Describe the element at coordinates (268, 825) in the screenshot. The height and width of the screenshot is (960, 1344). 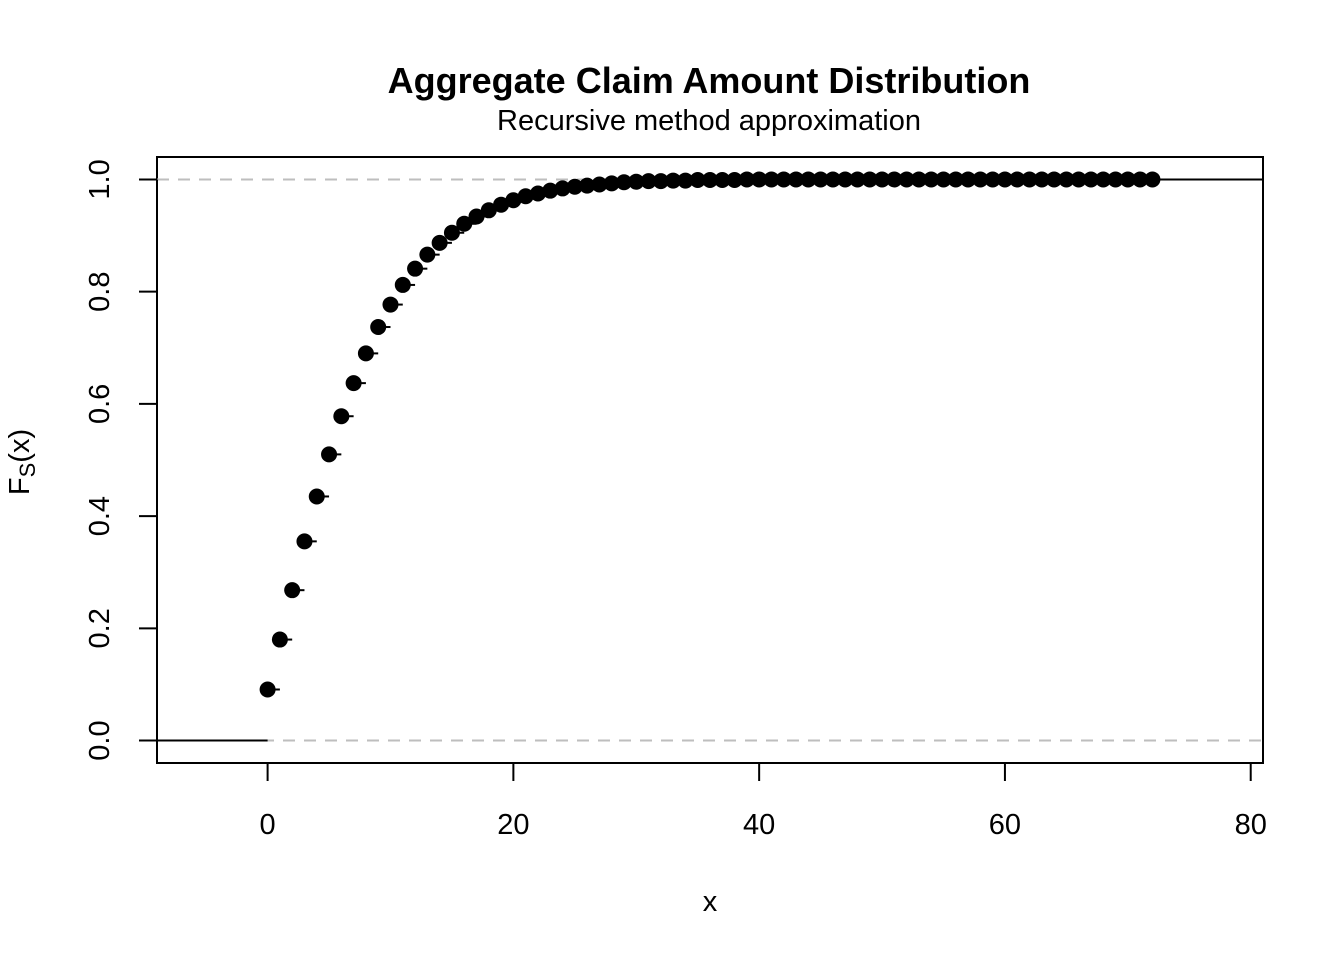
I see `x-tick-label: 0` at that location.